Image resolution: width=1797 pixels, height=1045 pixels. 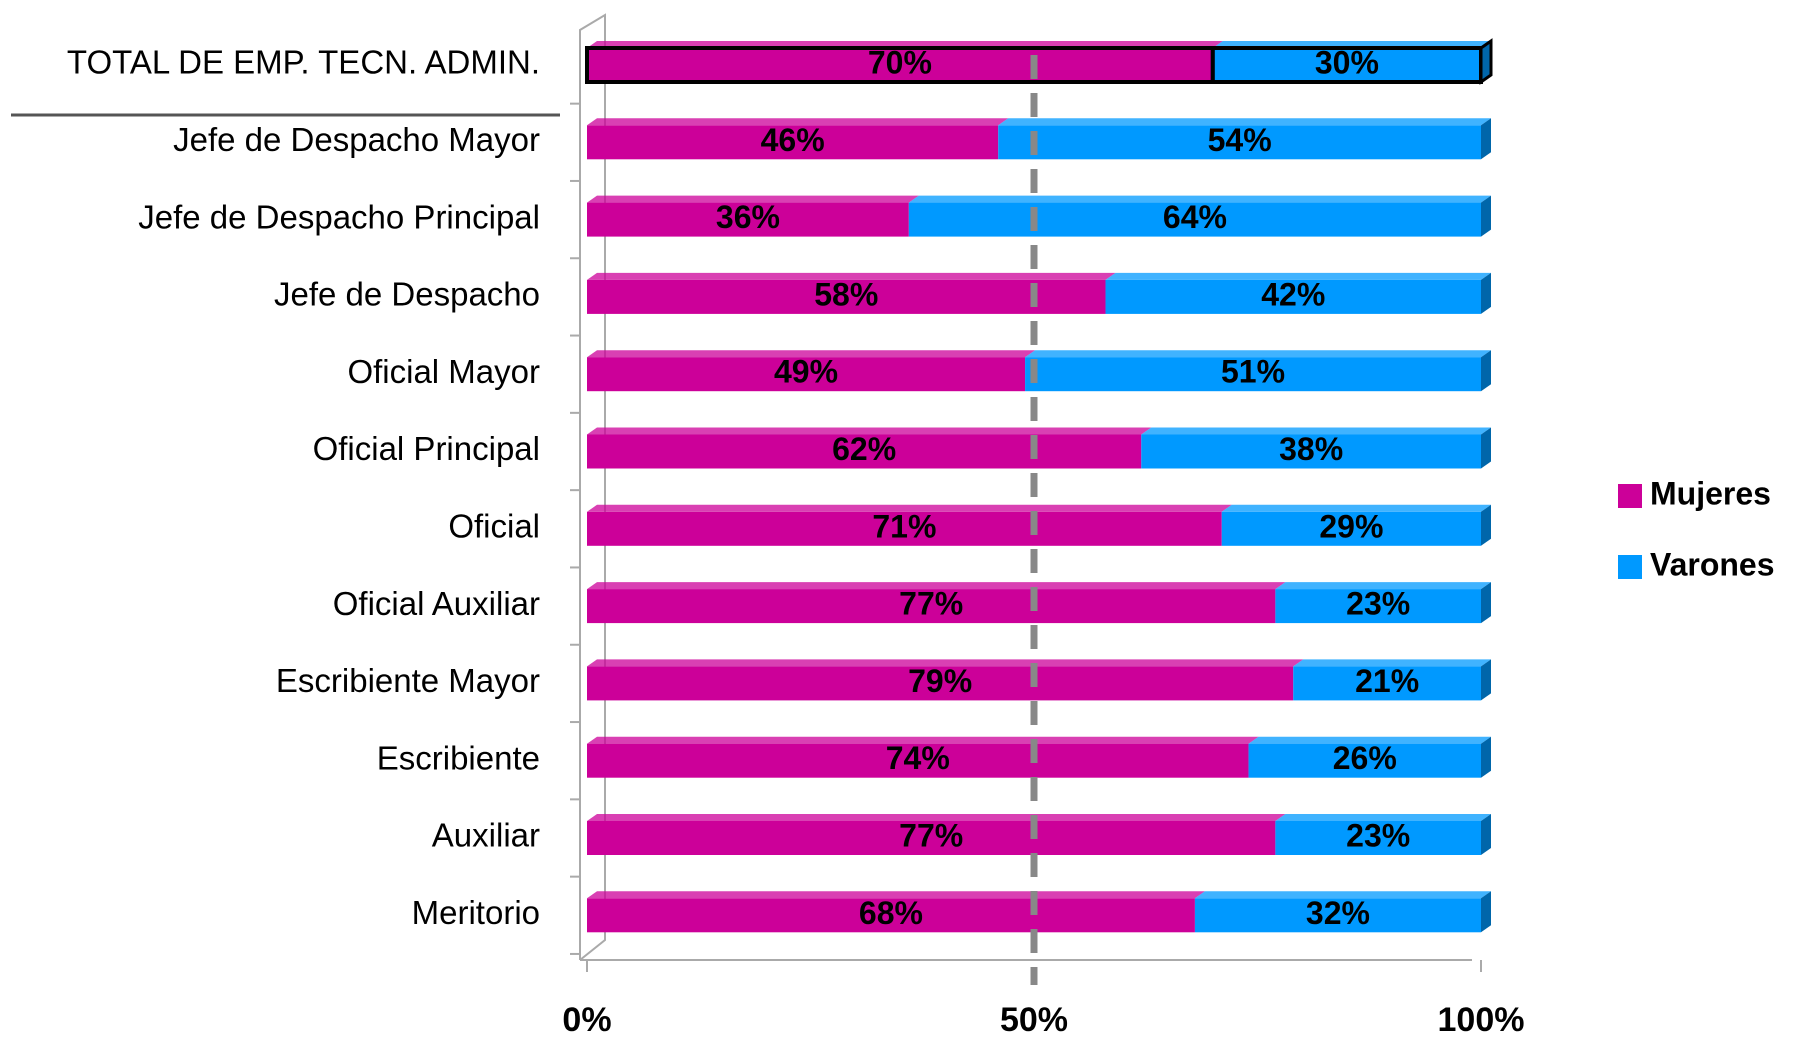 What do you see at coordinates (1712, 564) in the screenshot?
I see `legend-label: Varones` at bounding box center [1712, 564].